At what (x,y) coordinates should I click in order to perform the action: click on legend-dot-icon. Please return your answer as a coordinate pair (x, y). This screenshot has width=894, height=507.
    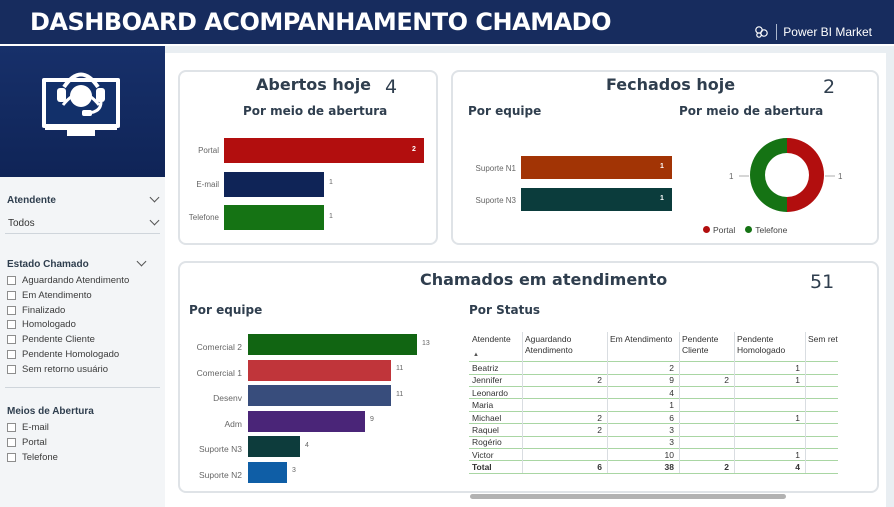
    Looking at the image, I should click on (749, 229).